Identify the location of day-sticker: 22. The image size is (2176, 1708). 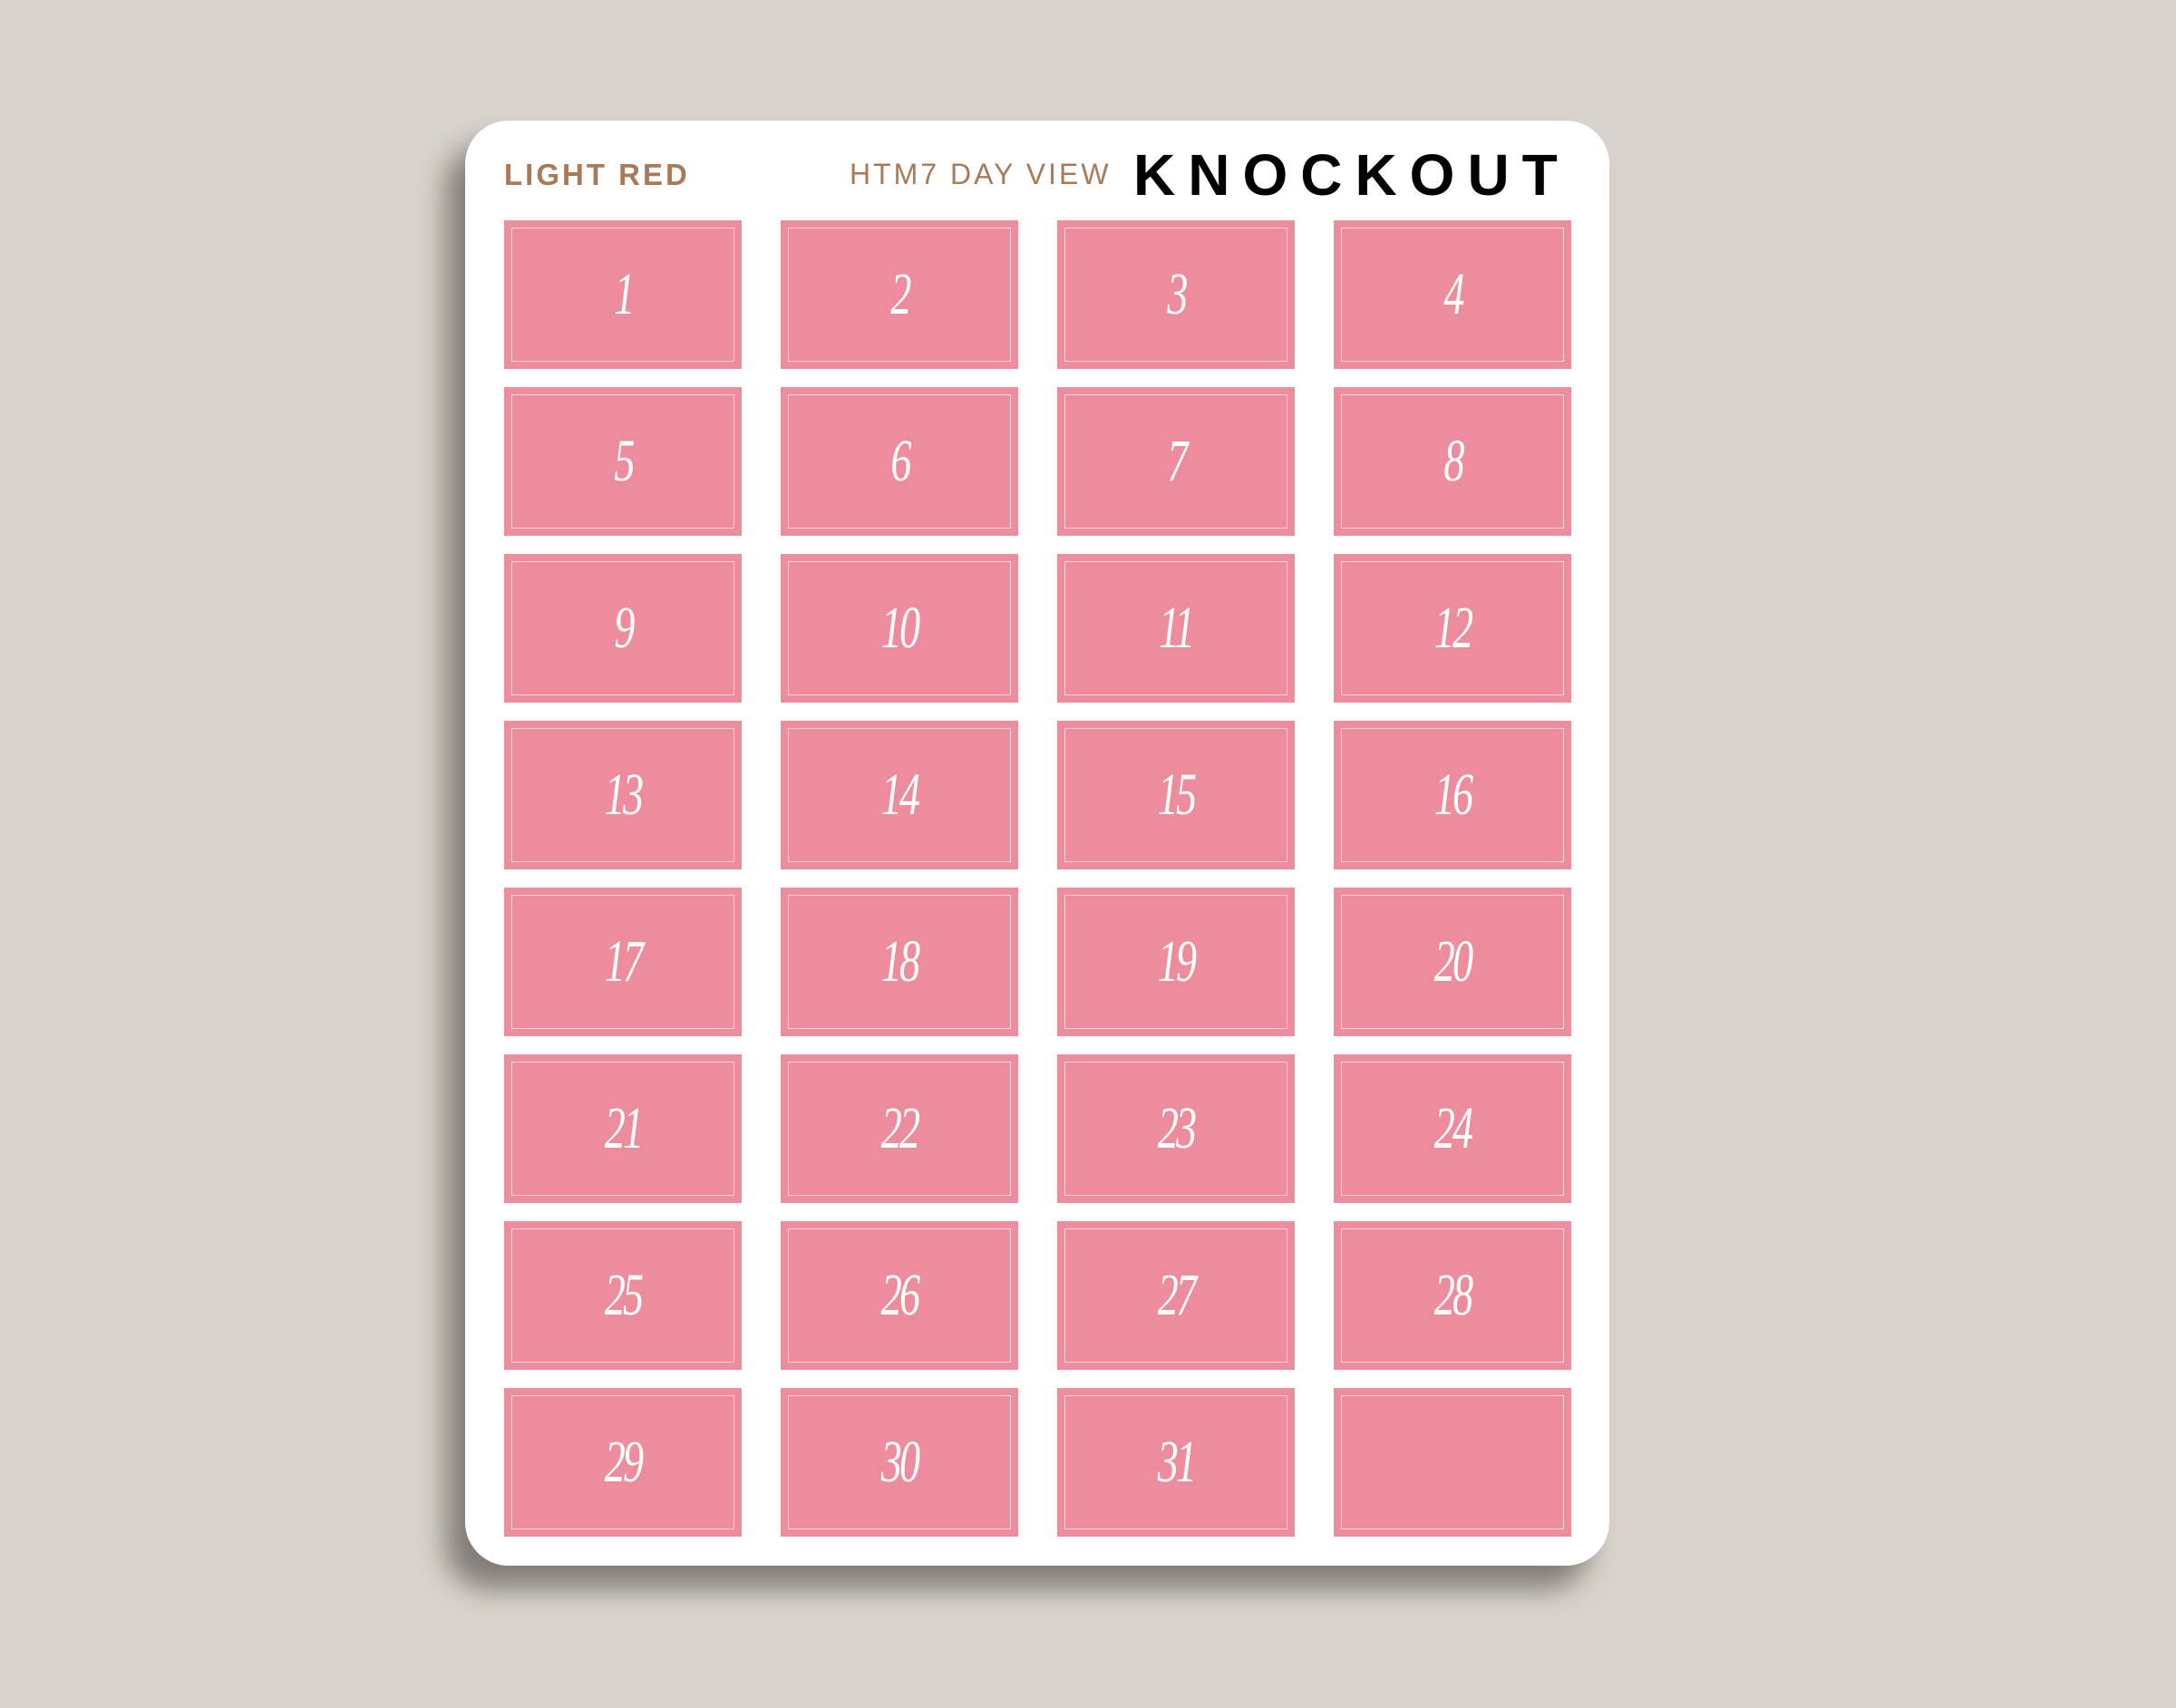
(899, 1128).